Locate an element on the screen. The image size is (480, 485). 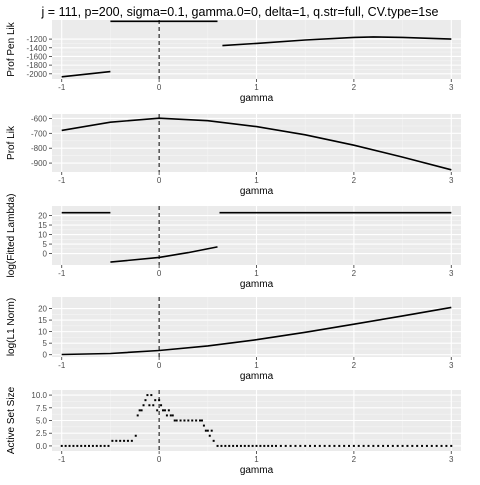
y-tick-label: -1800 is located at coordinates (37, 65).